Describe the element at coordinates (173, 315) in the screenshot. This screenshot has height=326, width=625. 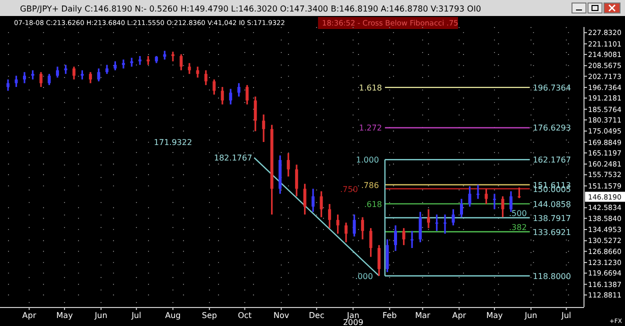
I see `x-tick-label: Aug` at that location.